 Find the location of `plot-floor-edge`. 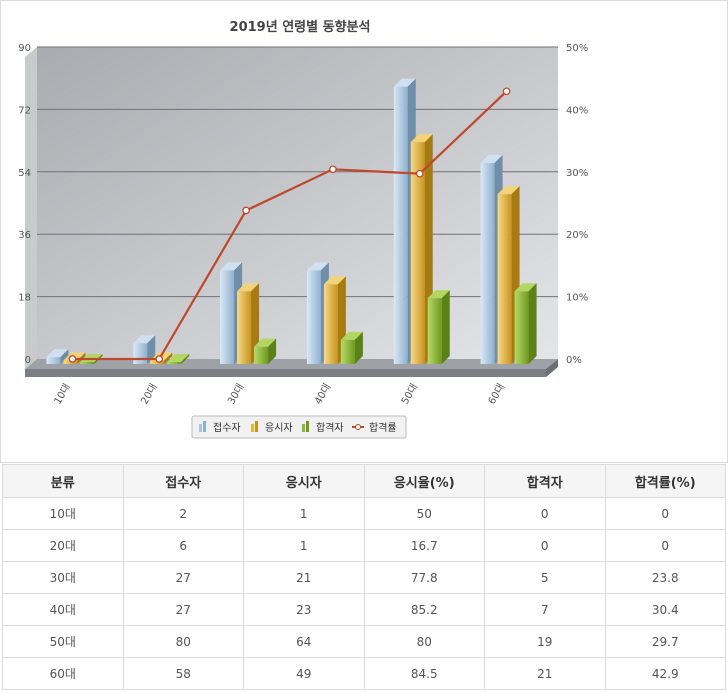

plot-floor-edge is located at coordinates (285, 373).